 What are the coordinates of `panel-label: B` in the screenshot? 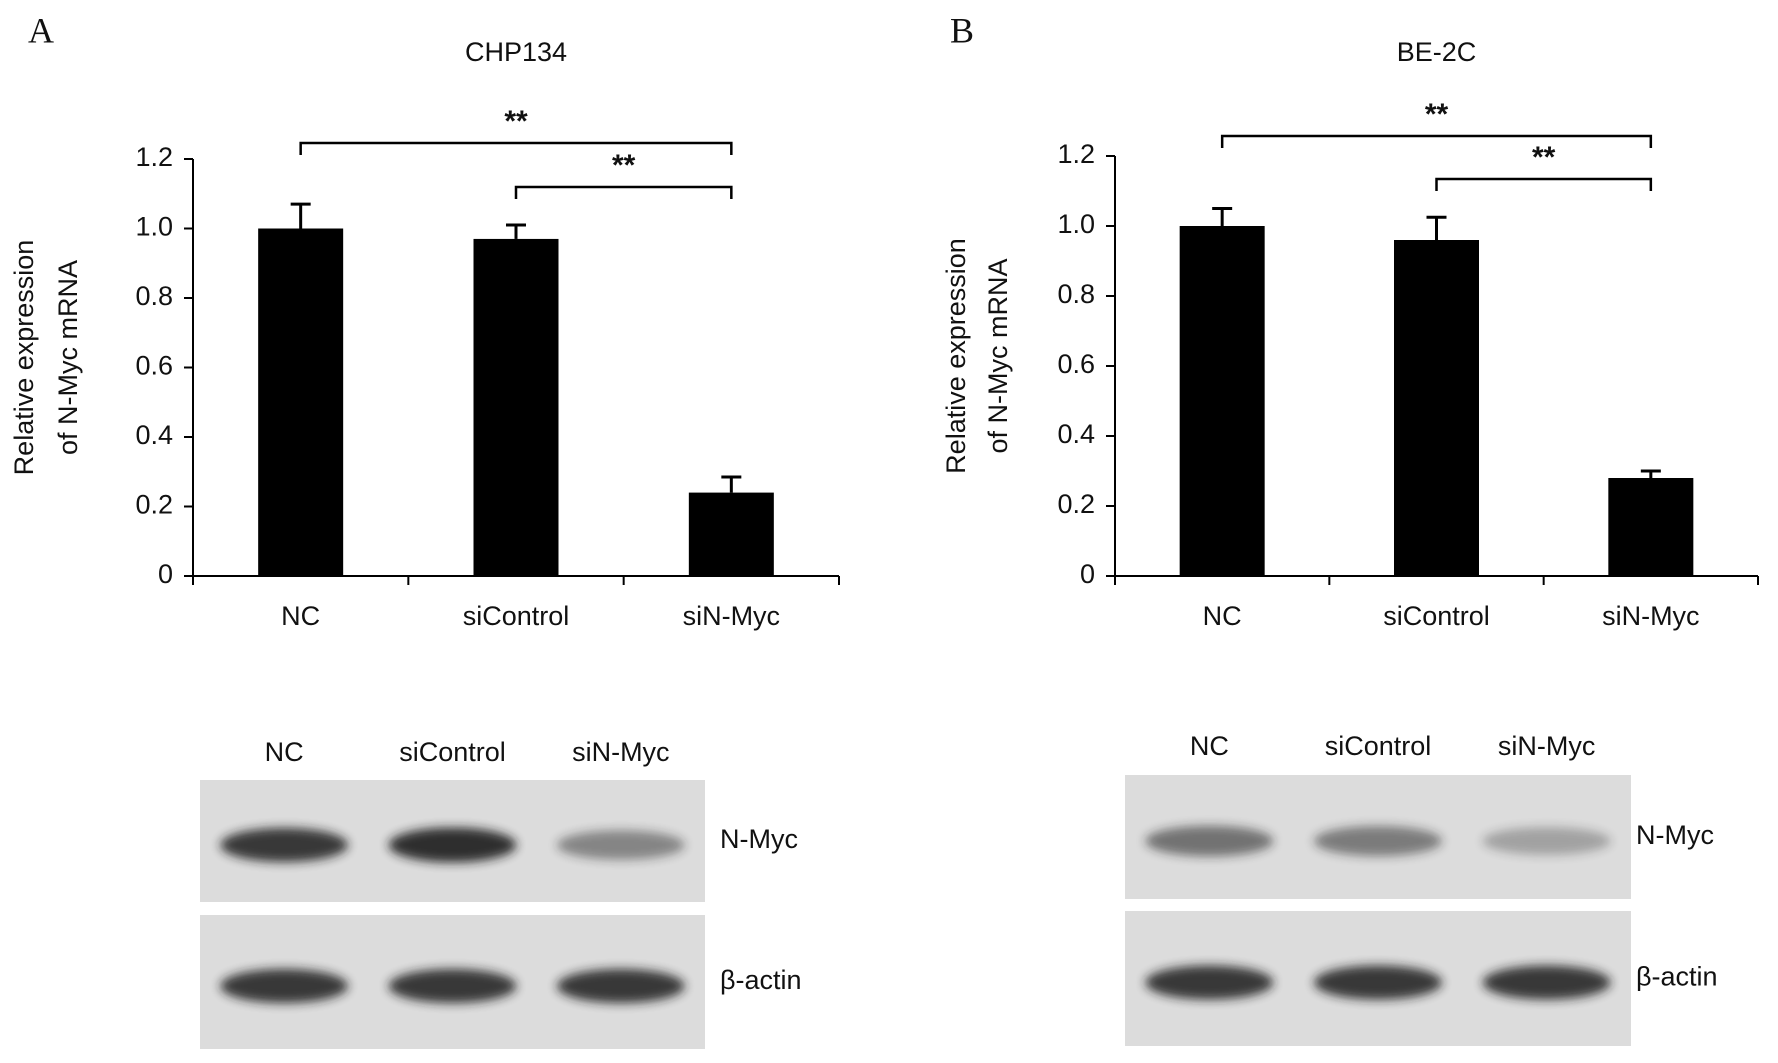 It's located at (962, 30).